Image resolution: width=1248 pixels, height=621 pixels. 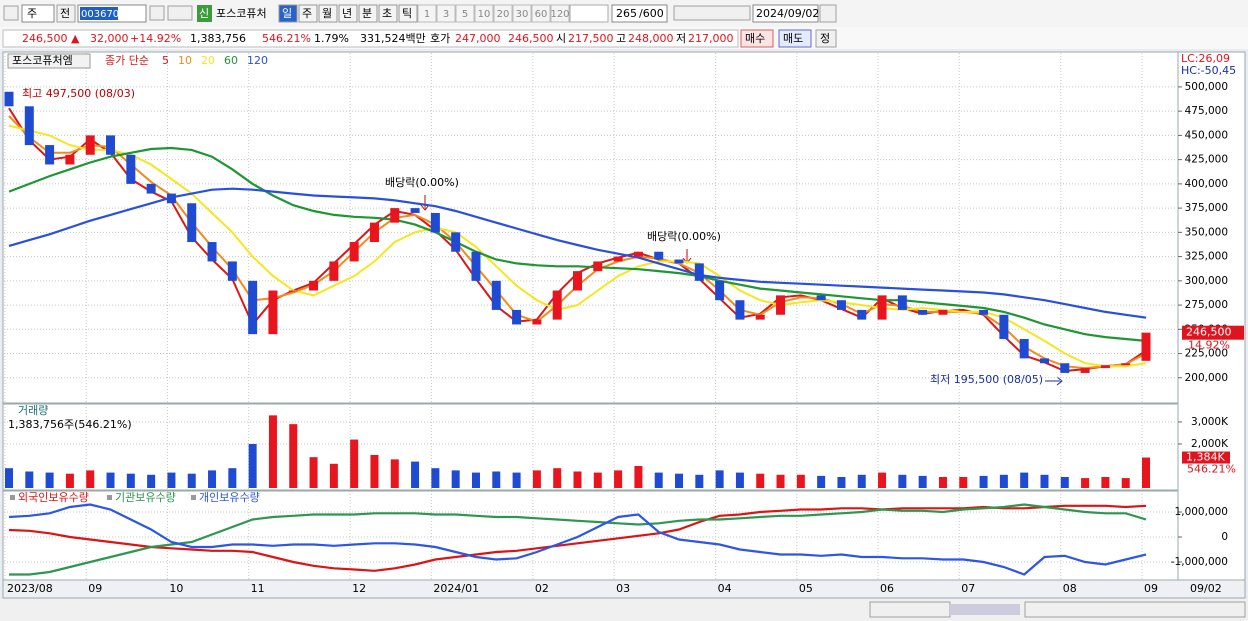 I want to click on chart-title: 포스코퓨처엠, so click(x=42, y=60).